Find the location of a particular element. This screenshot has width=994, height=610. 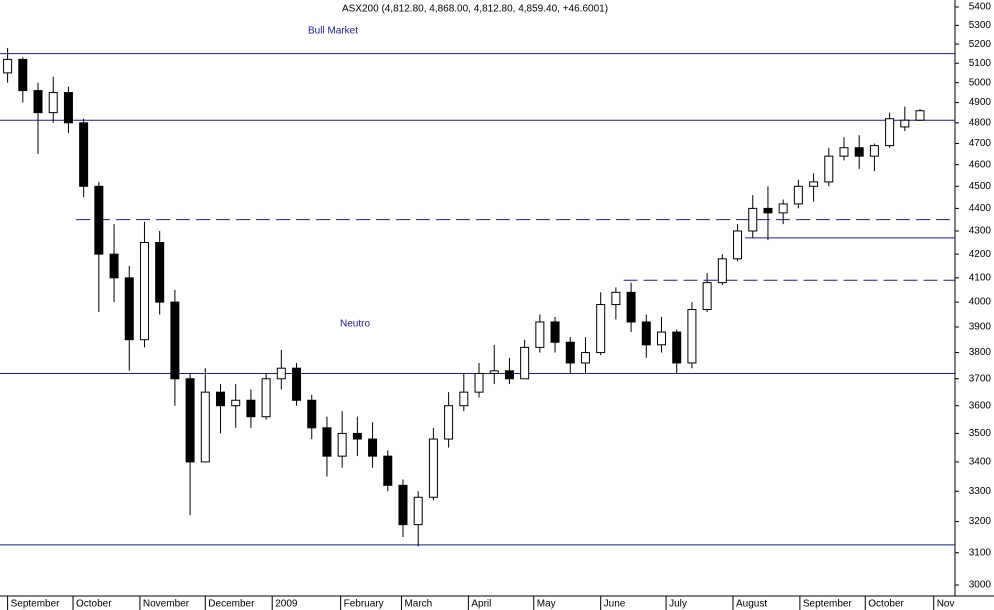

x-tick-label: December is located at coordinates (231, 604).